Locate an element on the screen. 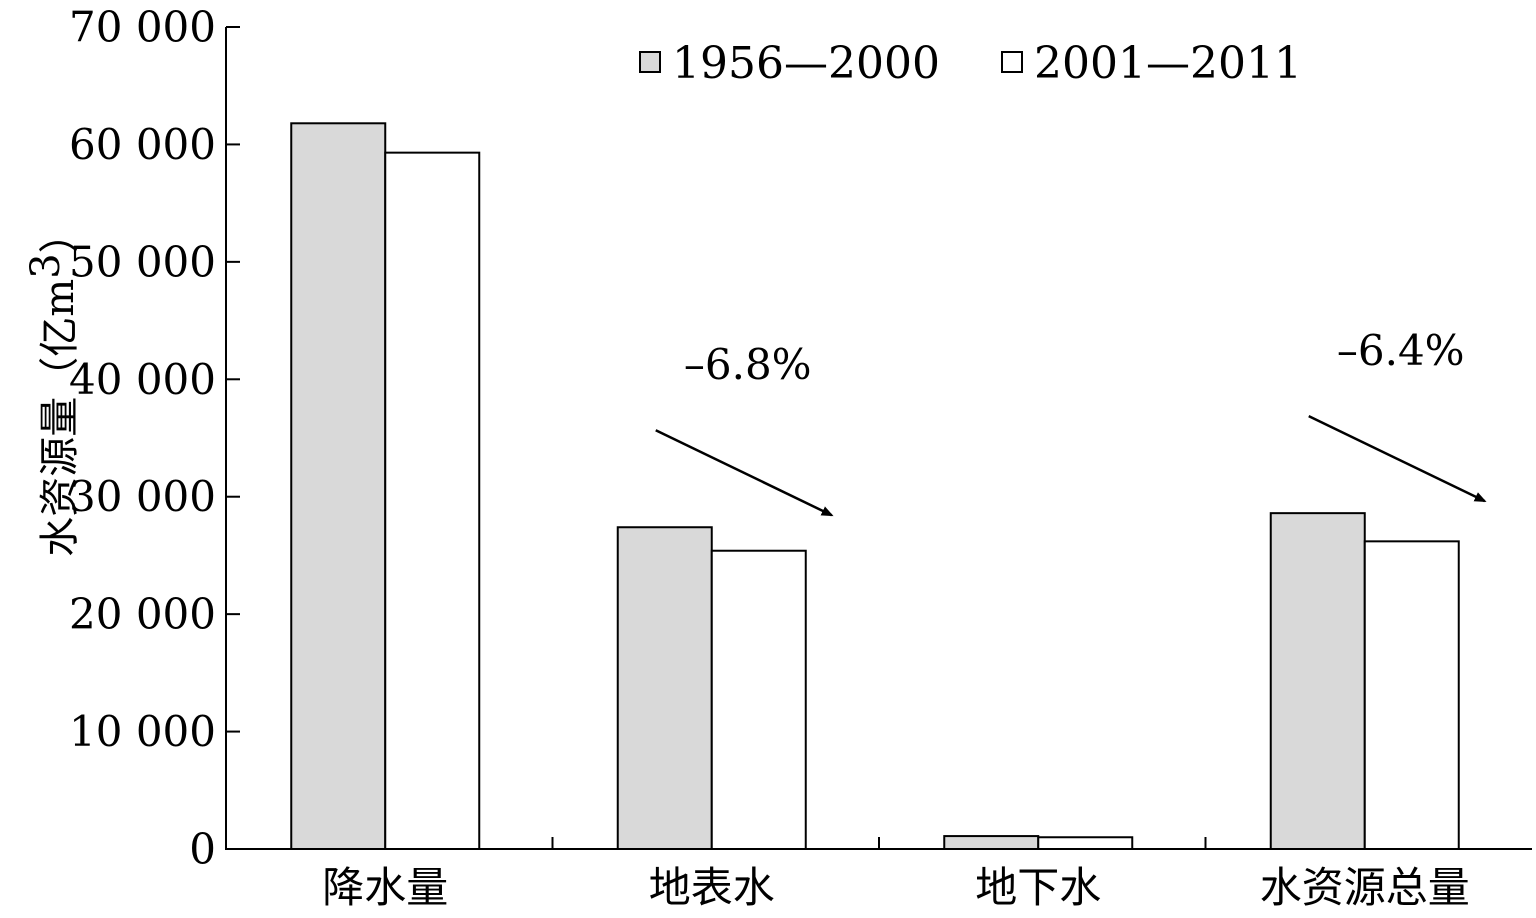  y-tick-label: 40 000 is located at coordinates (142, 379).